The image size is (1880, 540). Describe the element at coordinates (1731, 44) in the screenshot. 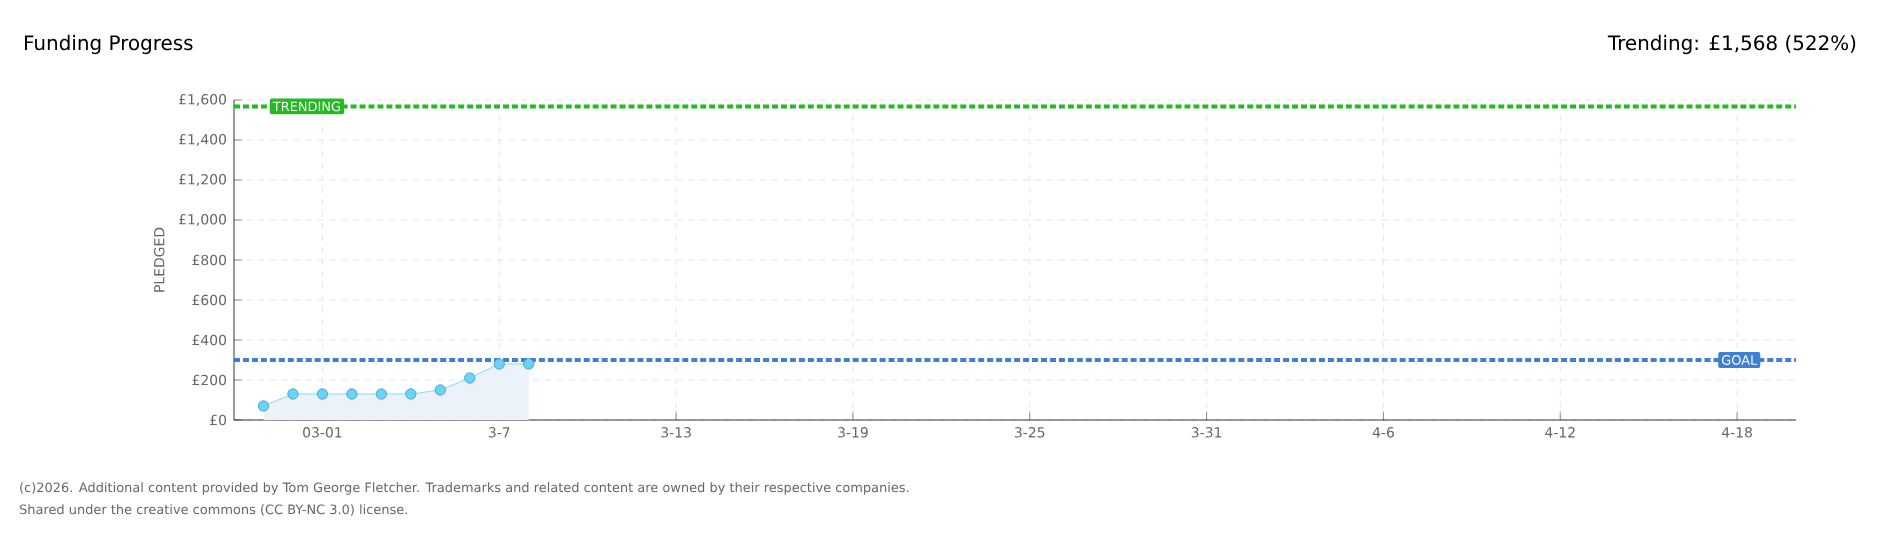

I see `chart-subtitle: Trending: £1,568 (522%)` at that location.